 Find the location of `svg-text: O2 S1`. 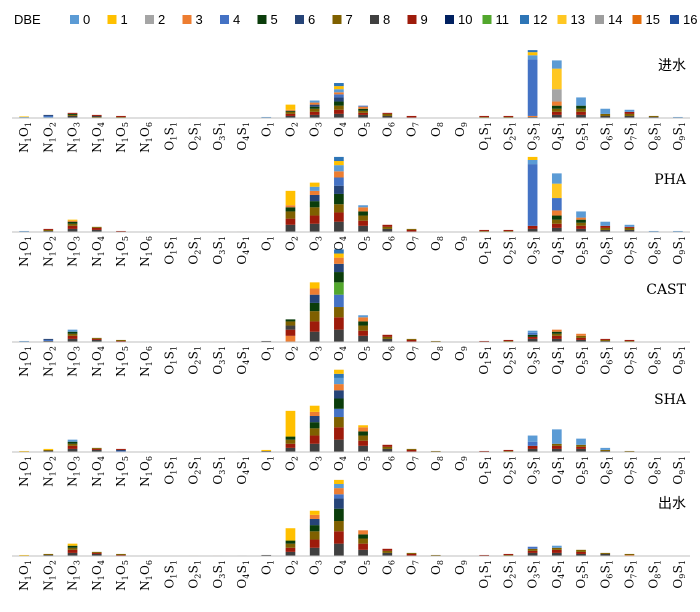

svg-text: O2 S1 is located at coordinates (195, 136).